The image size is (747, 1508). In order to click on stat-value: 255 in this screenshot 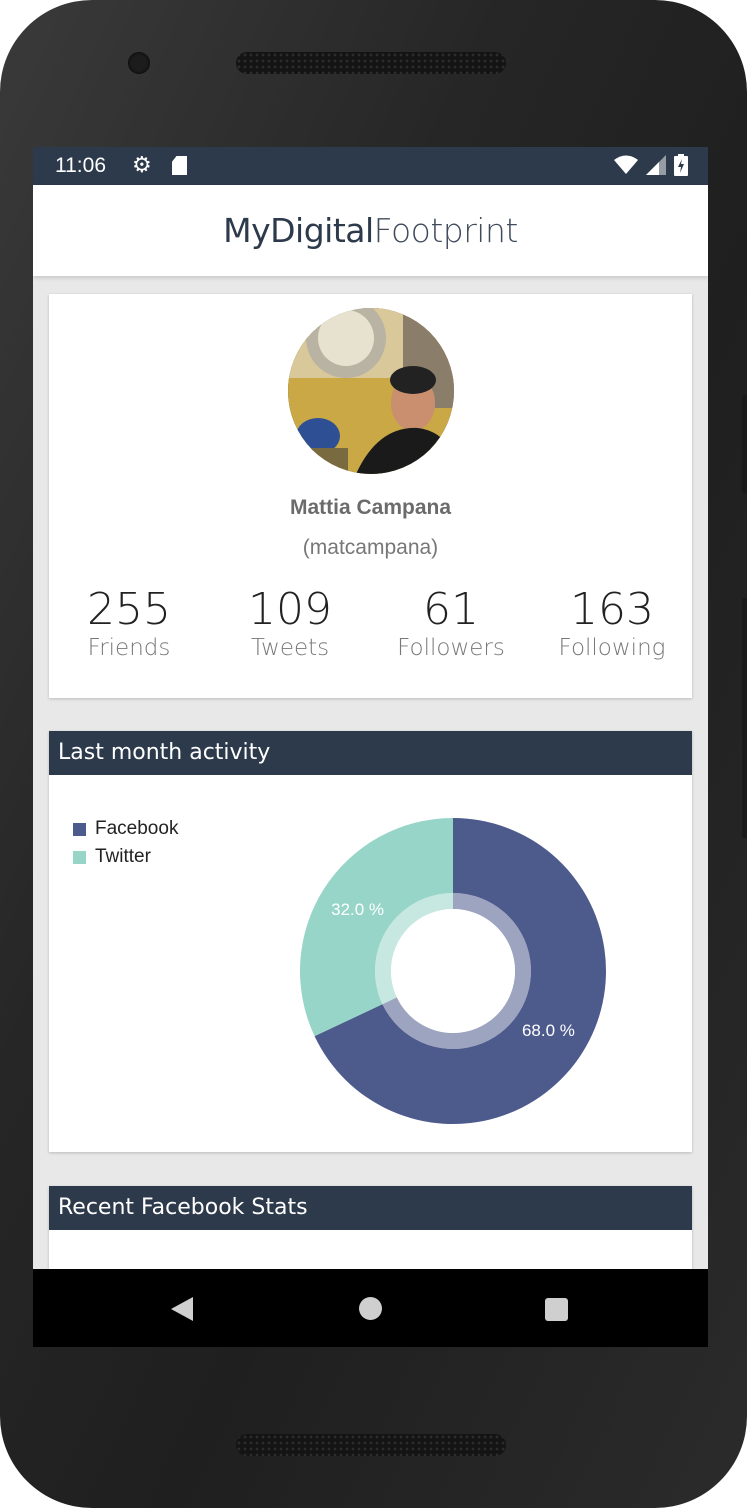, I will do `click(129, 609)`.